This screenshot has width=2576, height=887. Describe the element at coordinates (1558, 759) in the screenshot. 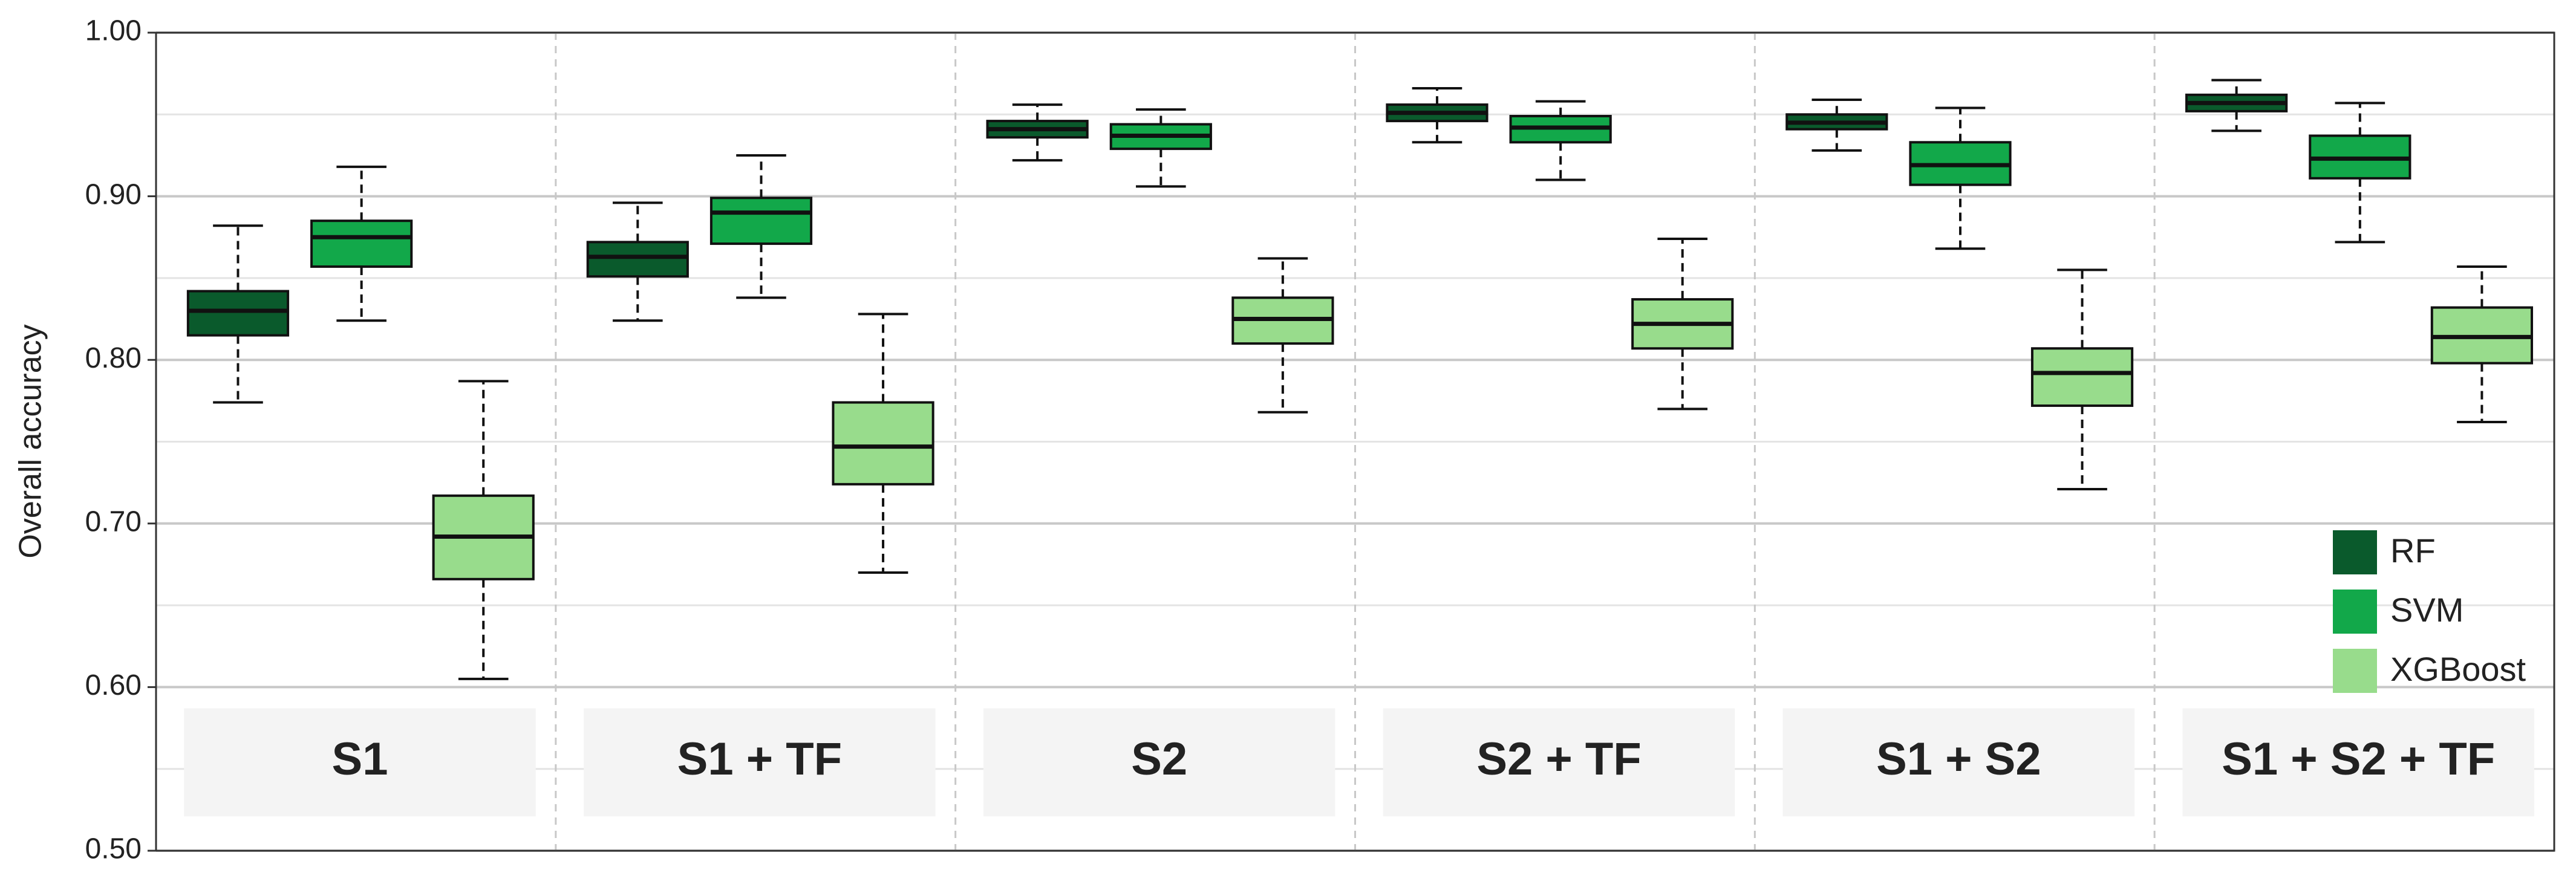

I see `group-label: S2 + TF` at that location.